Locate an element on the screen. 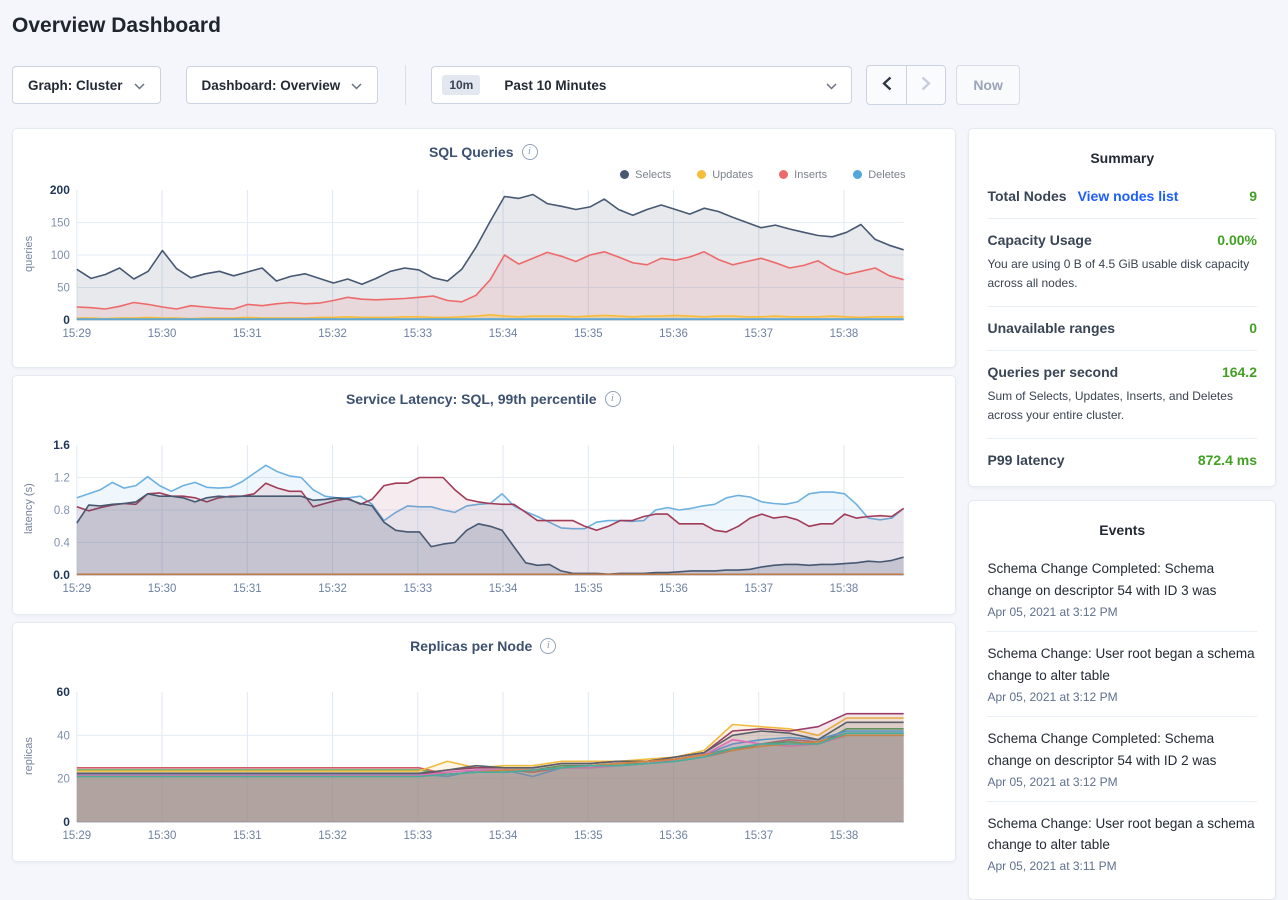  summary-row-p99-latency: P99 latency 872.4 ms is located at coordinates (1122, 460).